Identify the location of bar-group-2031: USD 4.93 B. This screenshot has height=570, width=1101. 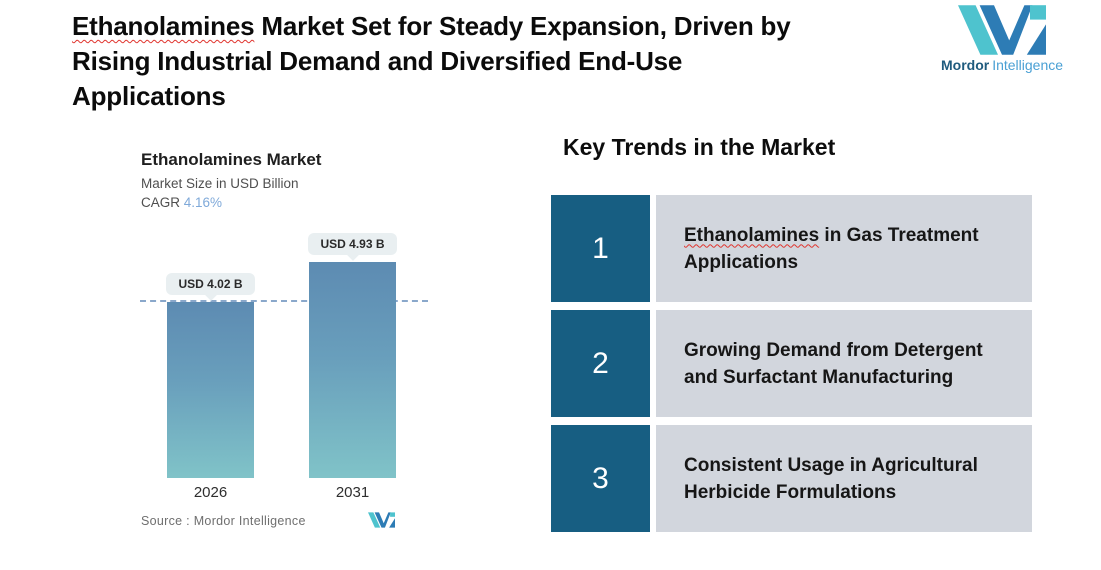
(352, 355).